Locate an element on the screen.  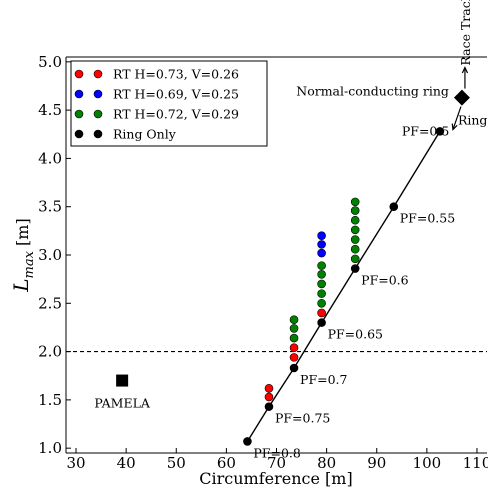
data-point-s2-p11 is located at coordinates (355, 230).